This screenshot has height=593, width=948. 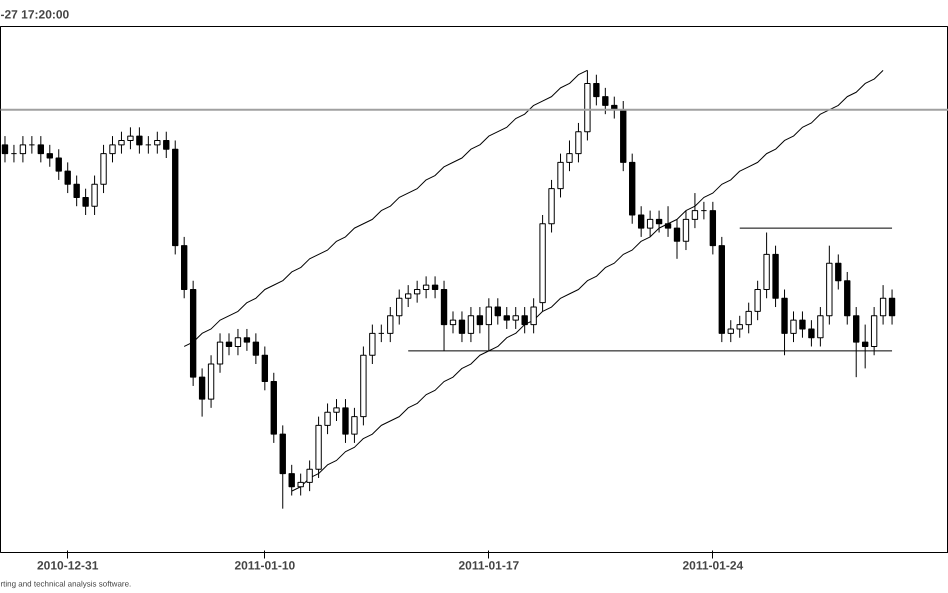 What do you see at coordinates (713, 565) in the screenshot?
I see `x-tick-label: 2011-01-24` at bounding box center [713, 565].